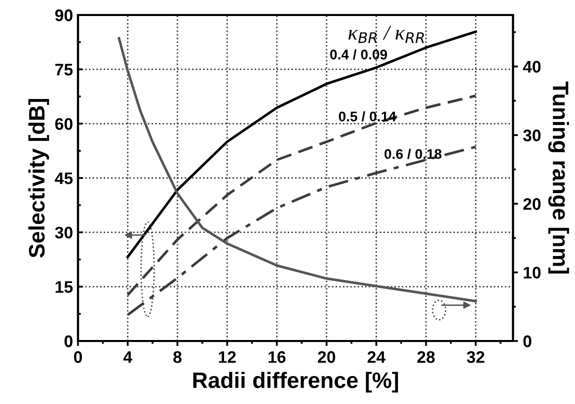 The height and width of the screenshot is (404, 575). I want to click on x-tick-label: 8, so click(177, 357).